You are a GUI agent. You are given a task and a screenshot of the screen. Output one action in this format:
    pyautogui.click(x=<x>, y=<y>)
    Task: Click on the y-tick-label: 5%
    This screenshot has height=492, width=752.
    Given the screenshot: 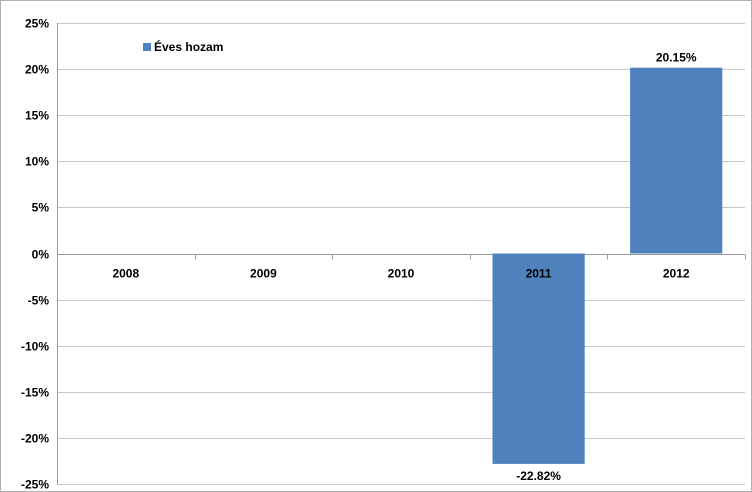 What is the action you would take?
    pyautogui.click(x=41, y=208)
    